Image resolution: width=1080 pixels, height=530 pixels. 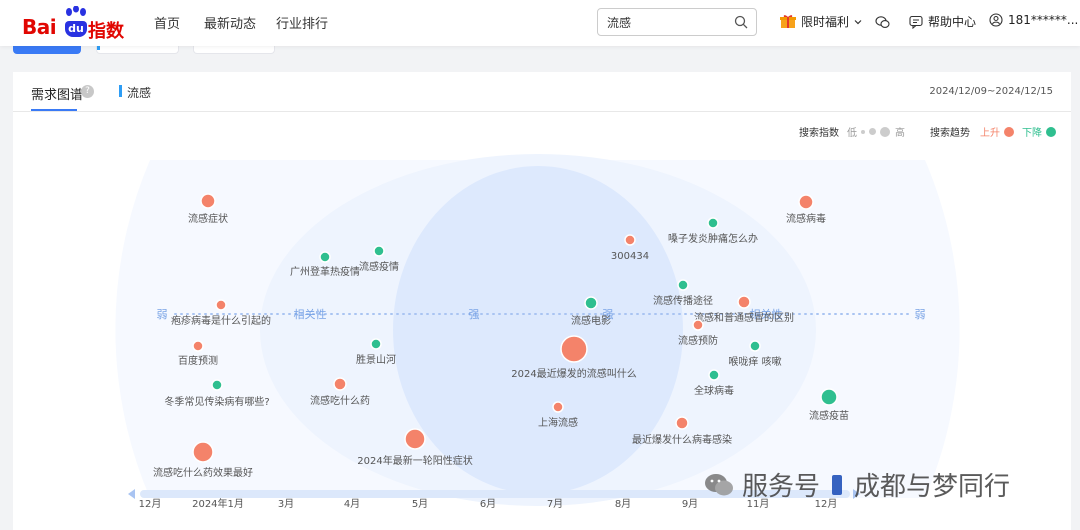 What do you see at coordinates (852, 133) in the screenshot?
I see `index-low-label: 低` at bounding box center [852, 133].